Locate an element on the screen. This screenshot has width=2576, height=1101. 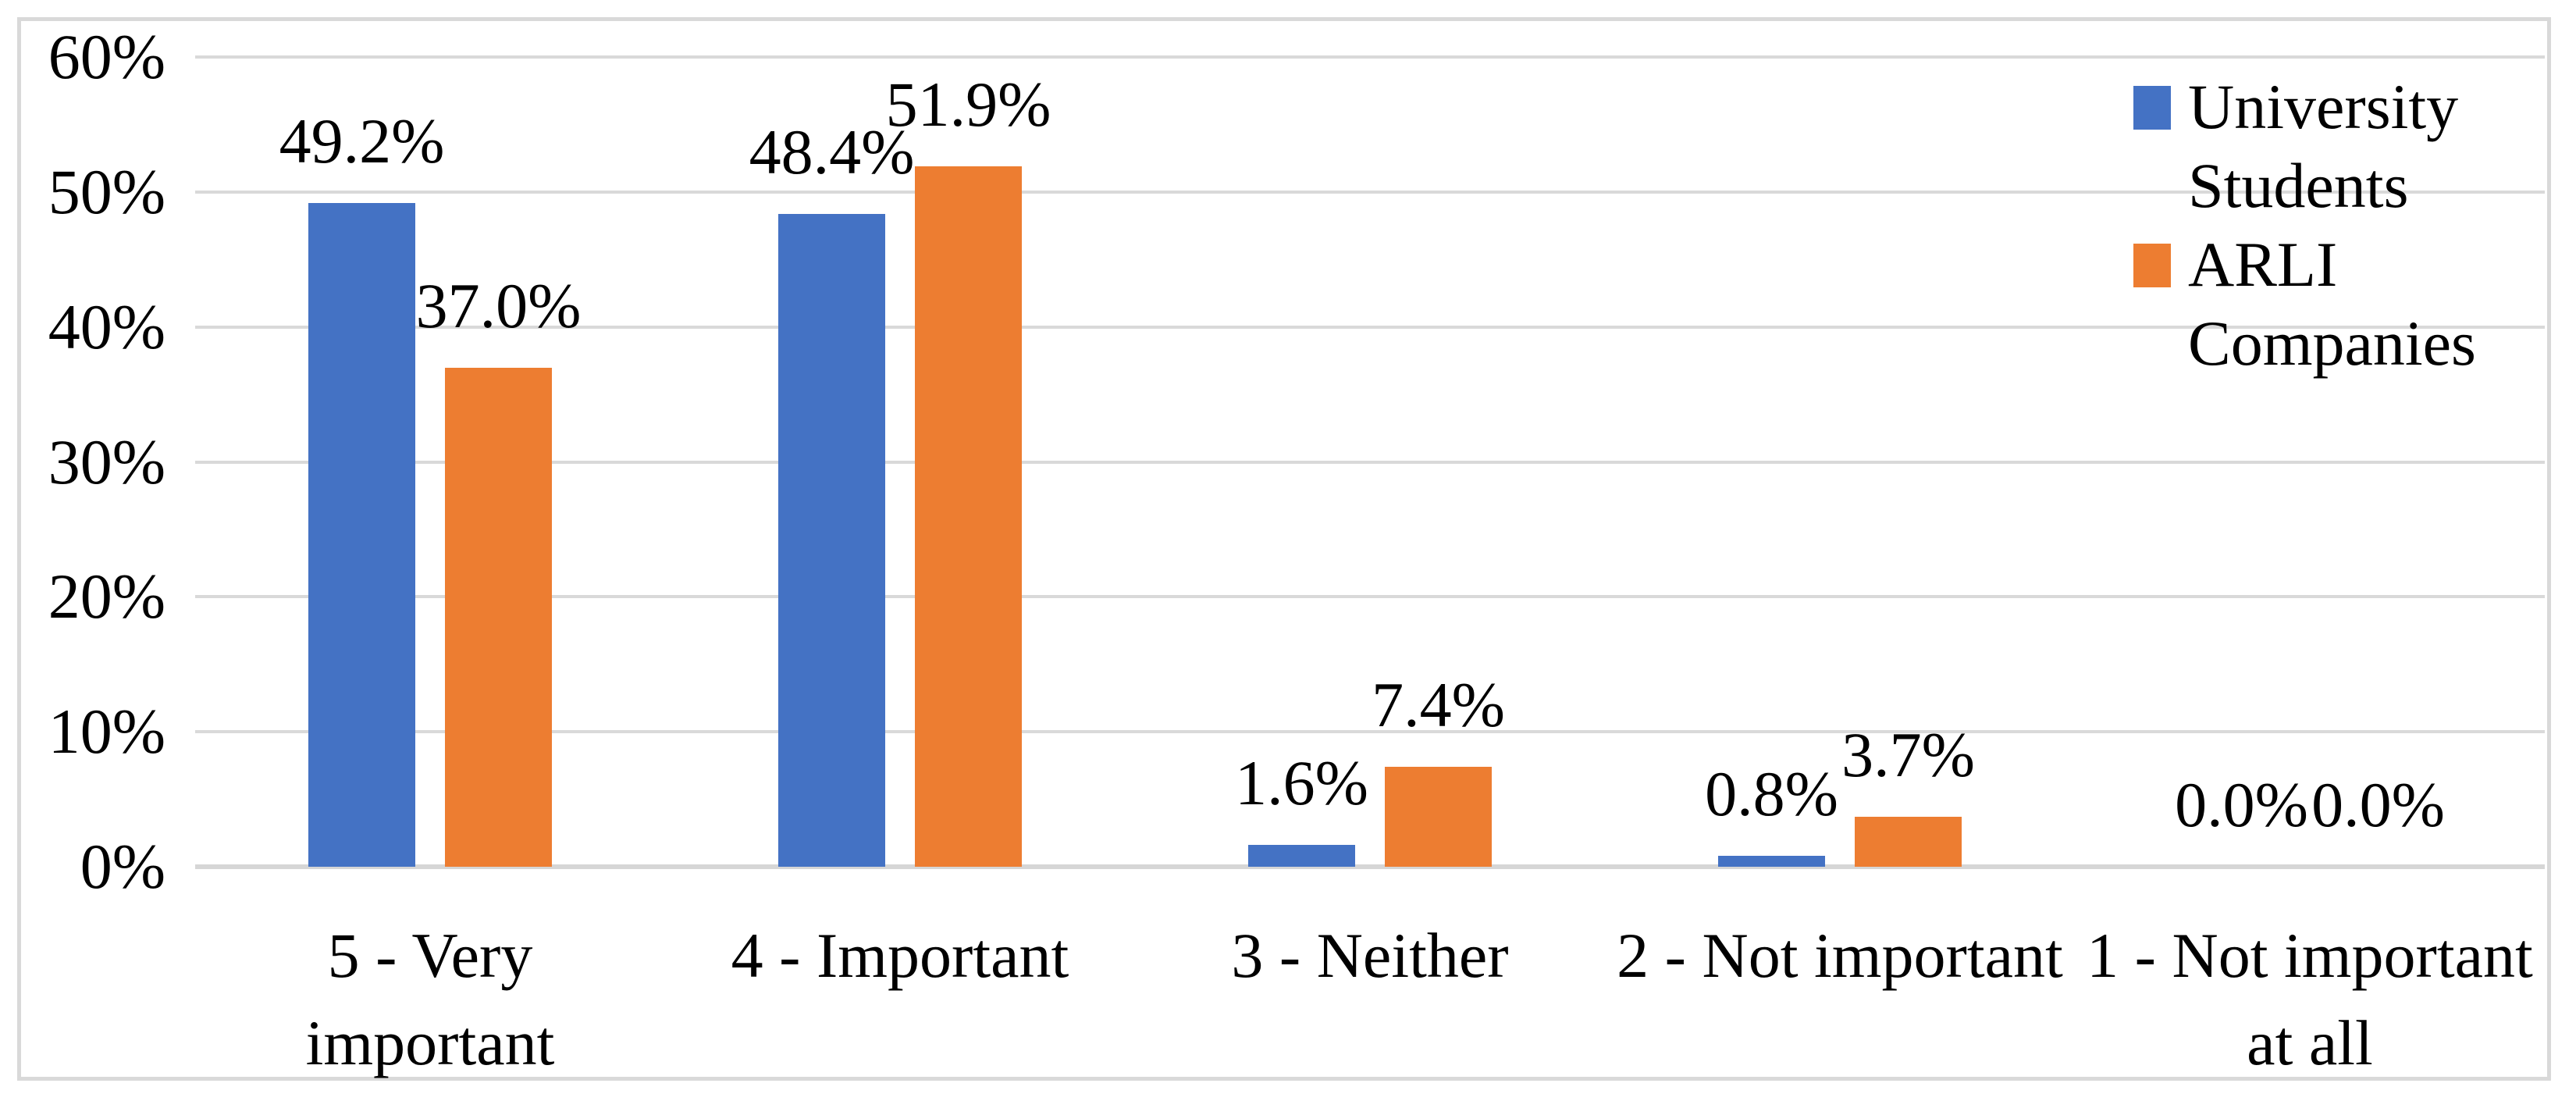
data-label: 37.0% is located at coordinates (498, 305).